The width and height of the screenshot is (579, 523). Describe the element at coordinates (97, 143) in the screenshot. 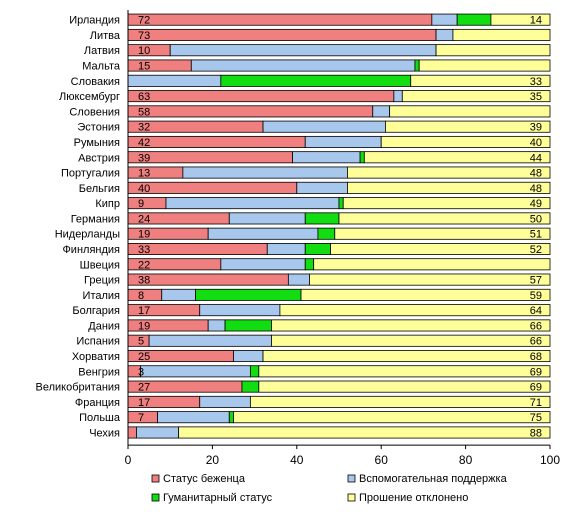

I see `category-label: Румыния` at that location.